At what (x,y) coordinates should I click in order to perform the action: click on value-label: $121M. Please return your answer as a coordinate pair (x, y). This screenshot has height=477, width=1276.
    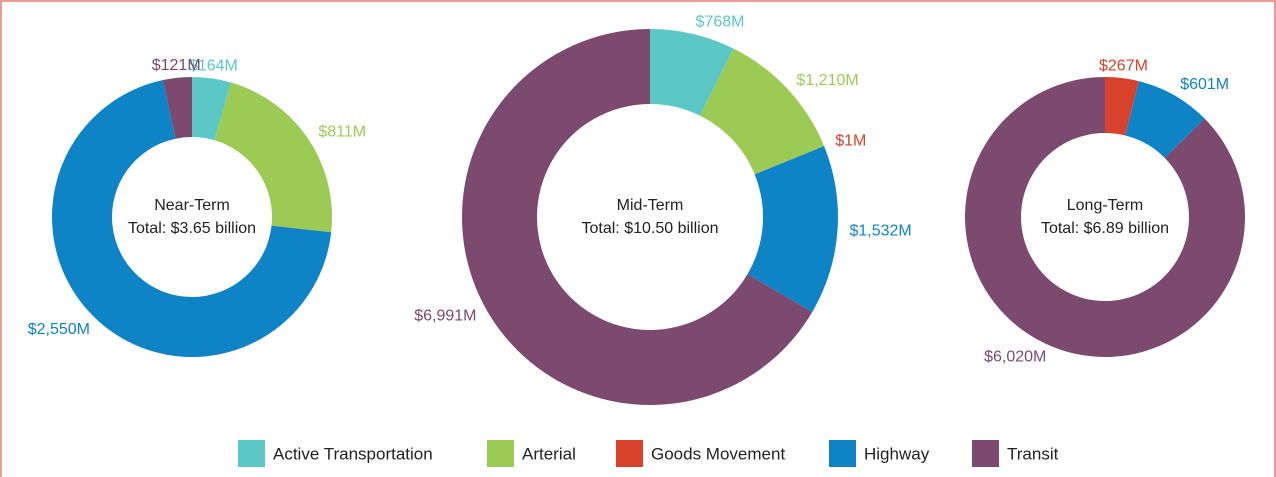
    Looking at the image, I should click on (176, 65).